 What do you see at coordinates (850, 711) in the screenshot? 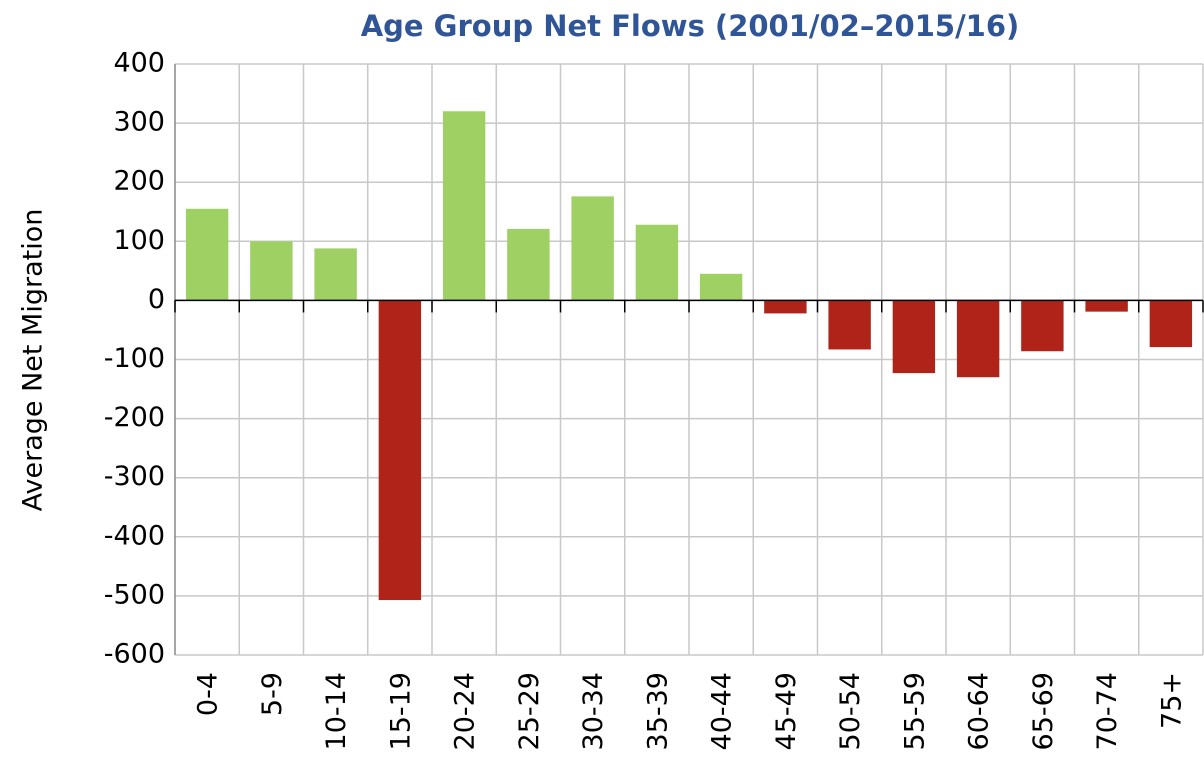
I see `x-tick-label: 50-54` at bounding box center [850, 711].